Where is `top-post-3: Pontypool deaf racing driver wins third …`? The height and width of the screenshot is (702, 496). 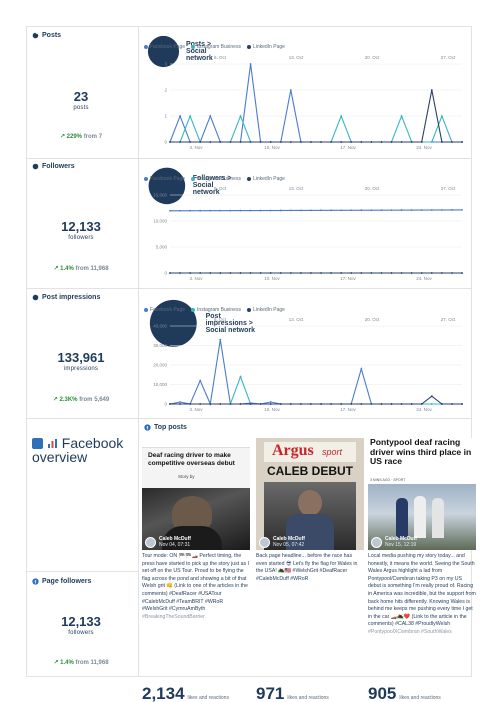
top-post-3: Pontypool deaf racing driver wins third … is located at coordinates (422, 570).